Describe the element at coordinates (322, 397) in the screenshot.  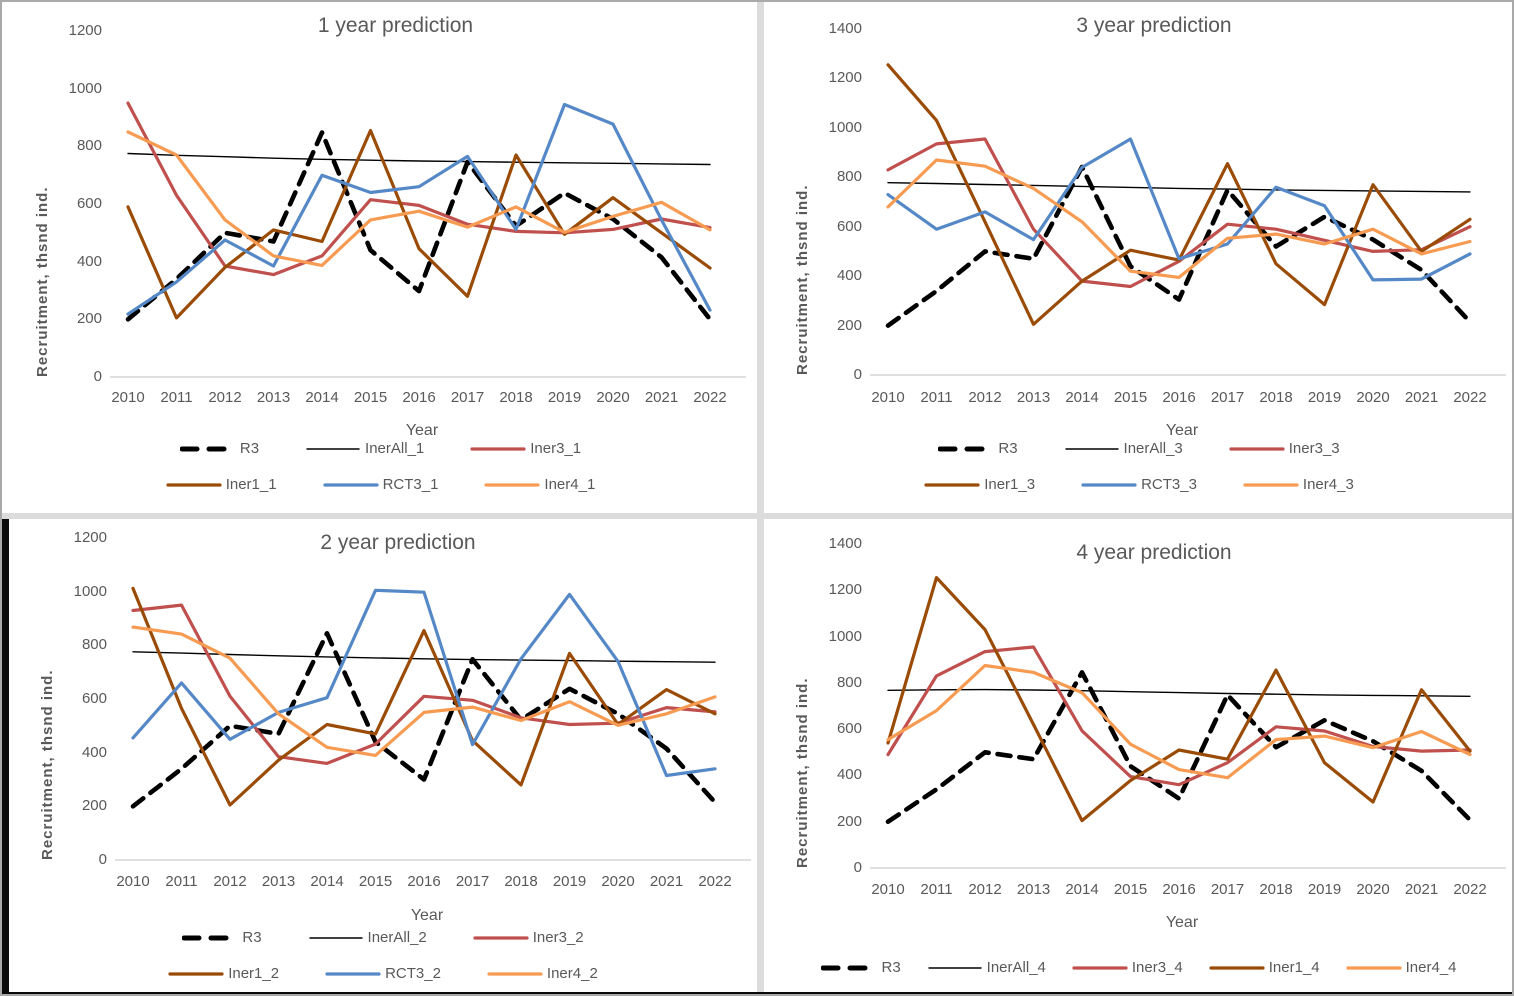
I see `x-tick-label: 2014` at that location.